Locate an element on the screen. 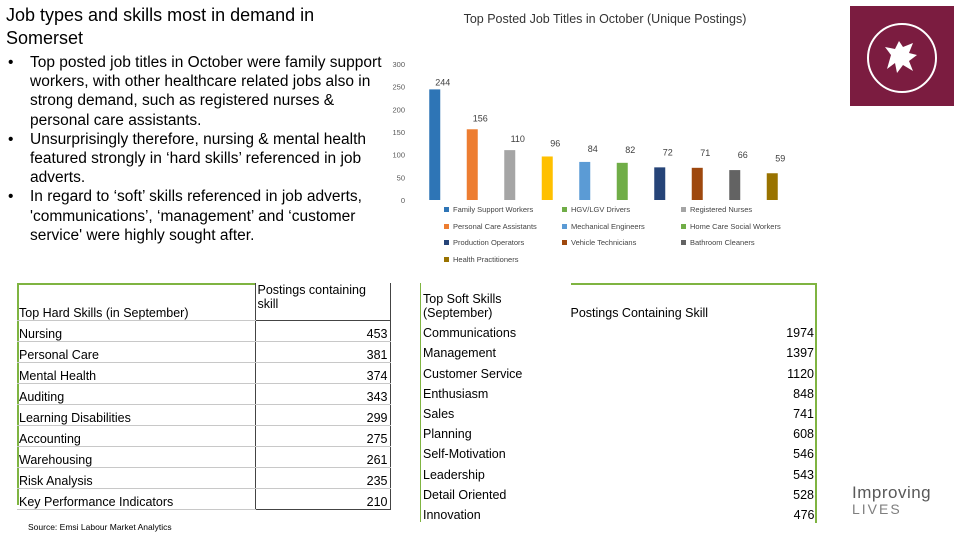 This screenshot has height=540, width=960. hard-skills-header: Top Hard Skills (in September) is located at coordinates (136, 302).